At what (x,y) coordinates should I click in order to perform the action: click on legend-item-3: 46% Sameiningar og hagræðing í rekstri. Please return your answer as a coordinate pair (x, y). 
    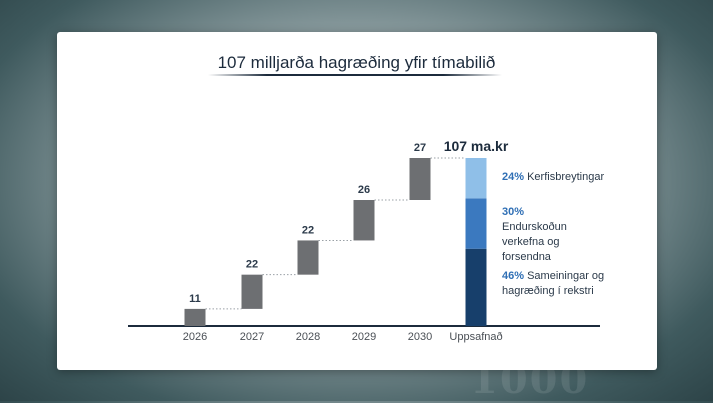
    Looking at the image, I should click on (558, 284).